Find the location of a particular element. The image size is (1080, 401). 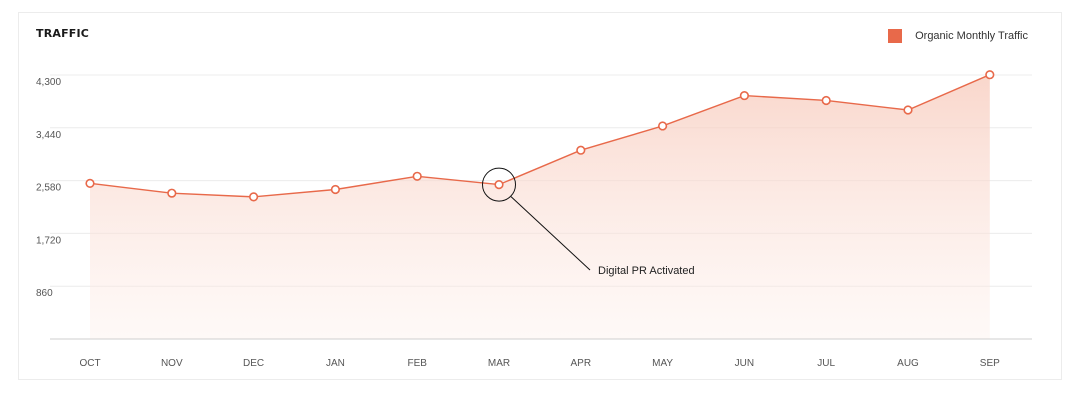

x-tick-label: APR is located at coordinates (581, 363).